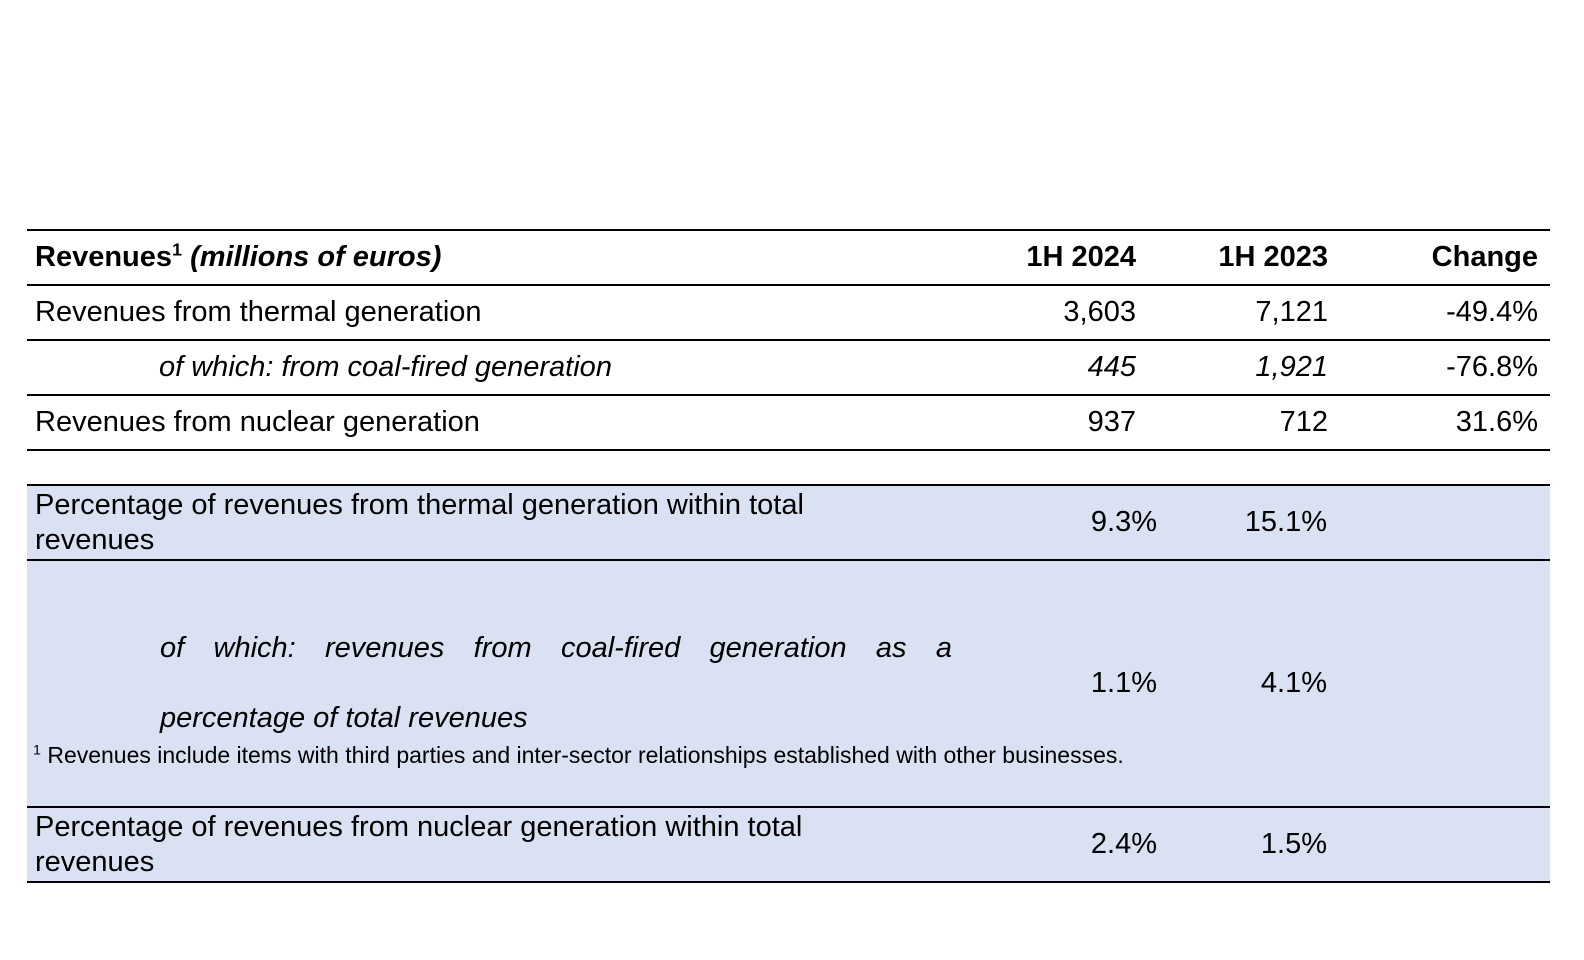  I want to click on cell-change: -49.4%, so click(1492, 312).